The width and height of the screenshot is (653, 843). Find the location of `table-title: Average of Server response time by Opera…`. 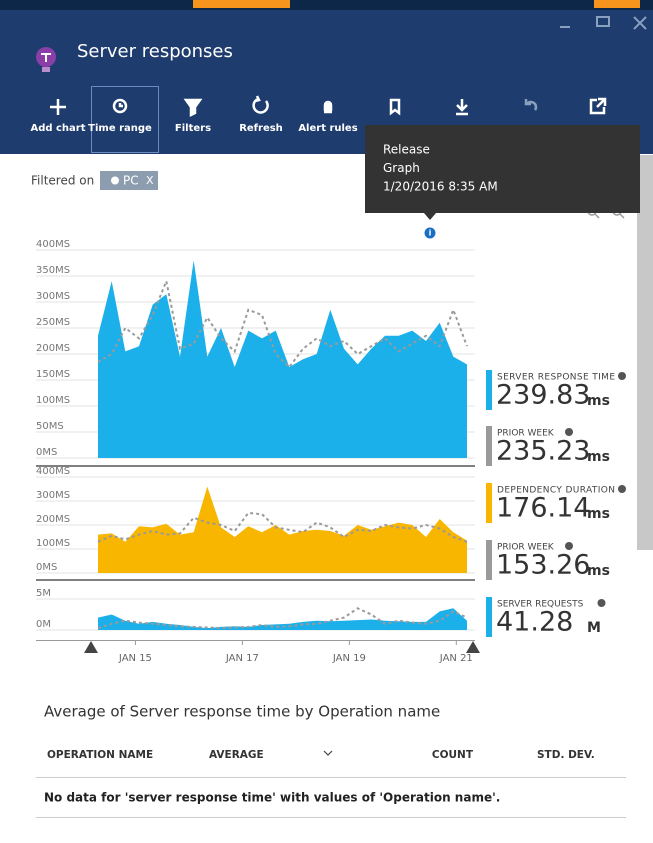

table-title: Average of Server response time by Opera… is located at coordinates (242, 712).